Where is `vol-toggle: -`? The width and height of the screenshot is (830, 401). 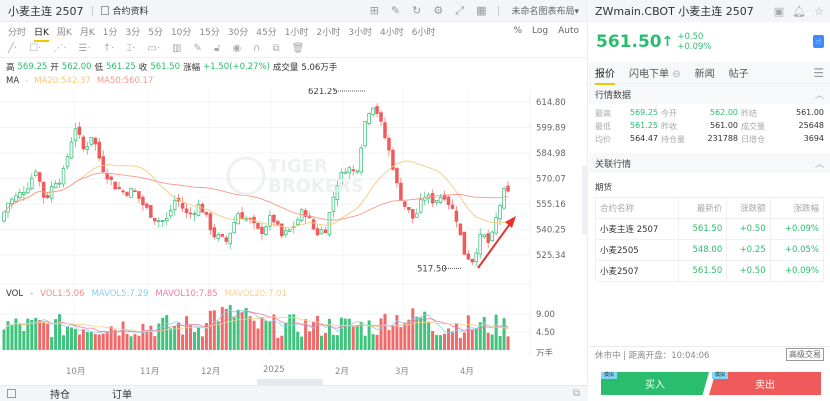
vol-toggle: - is located at coordinates (32, 294).